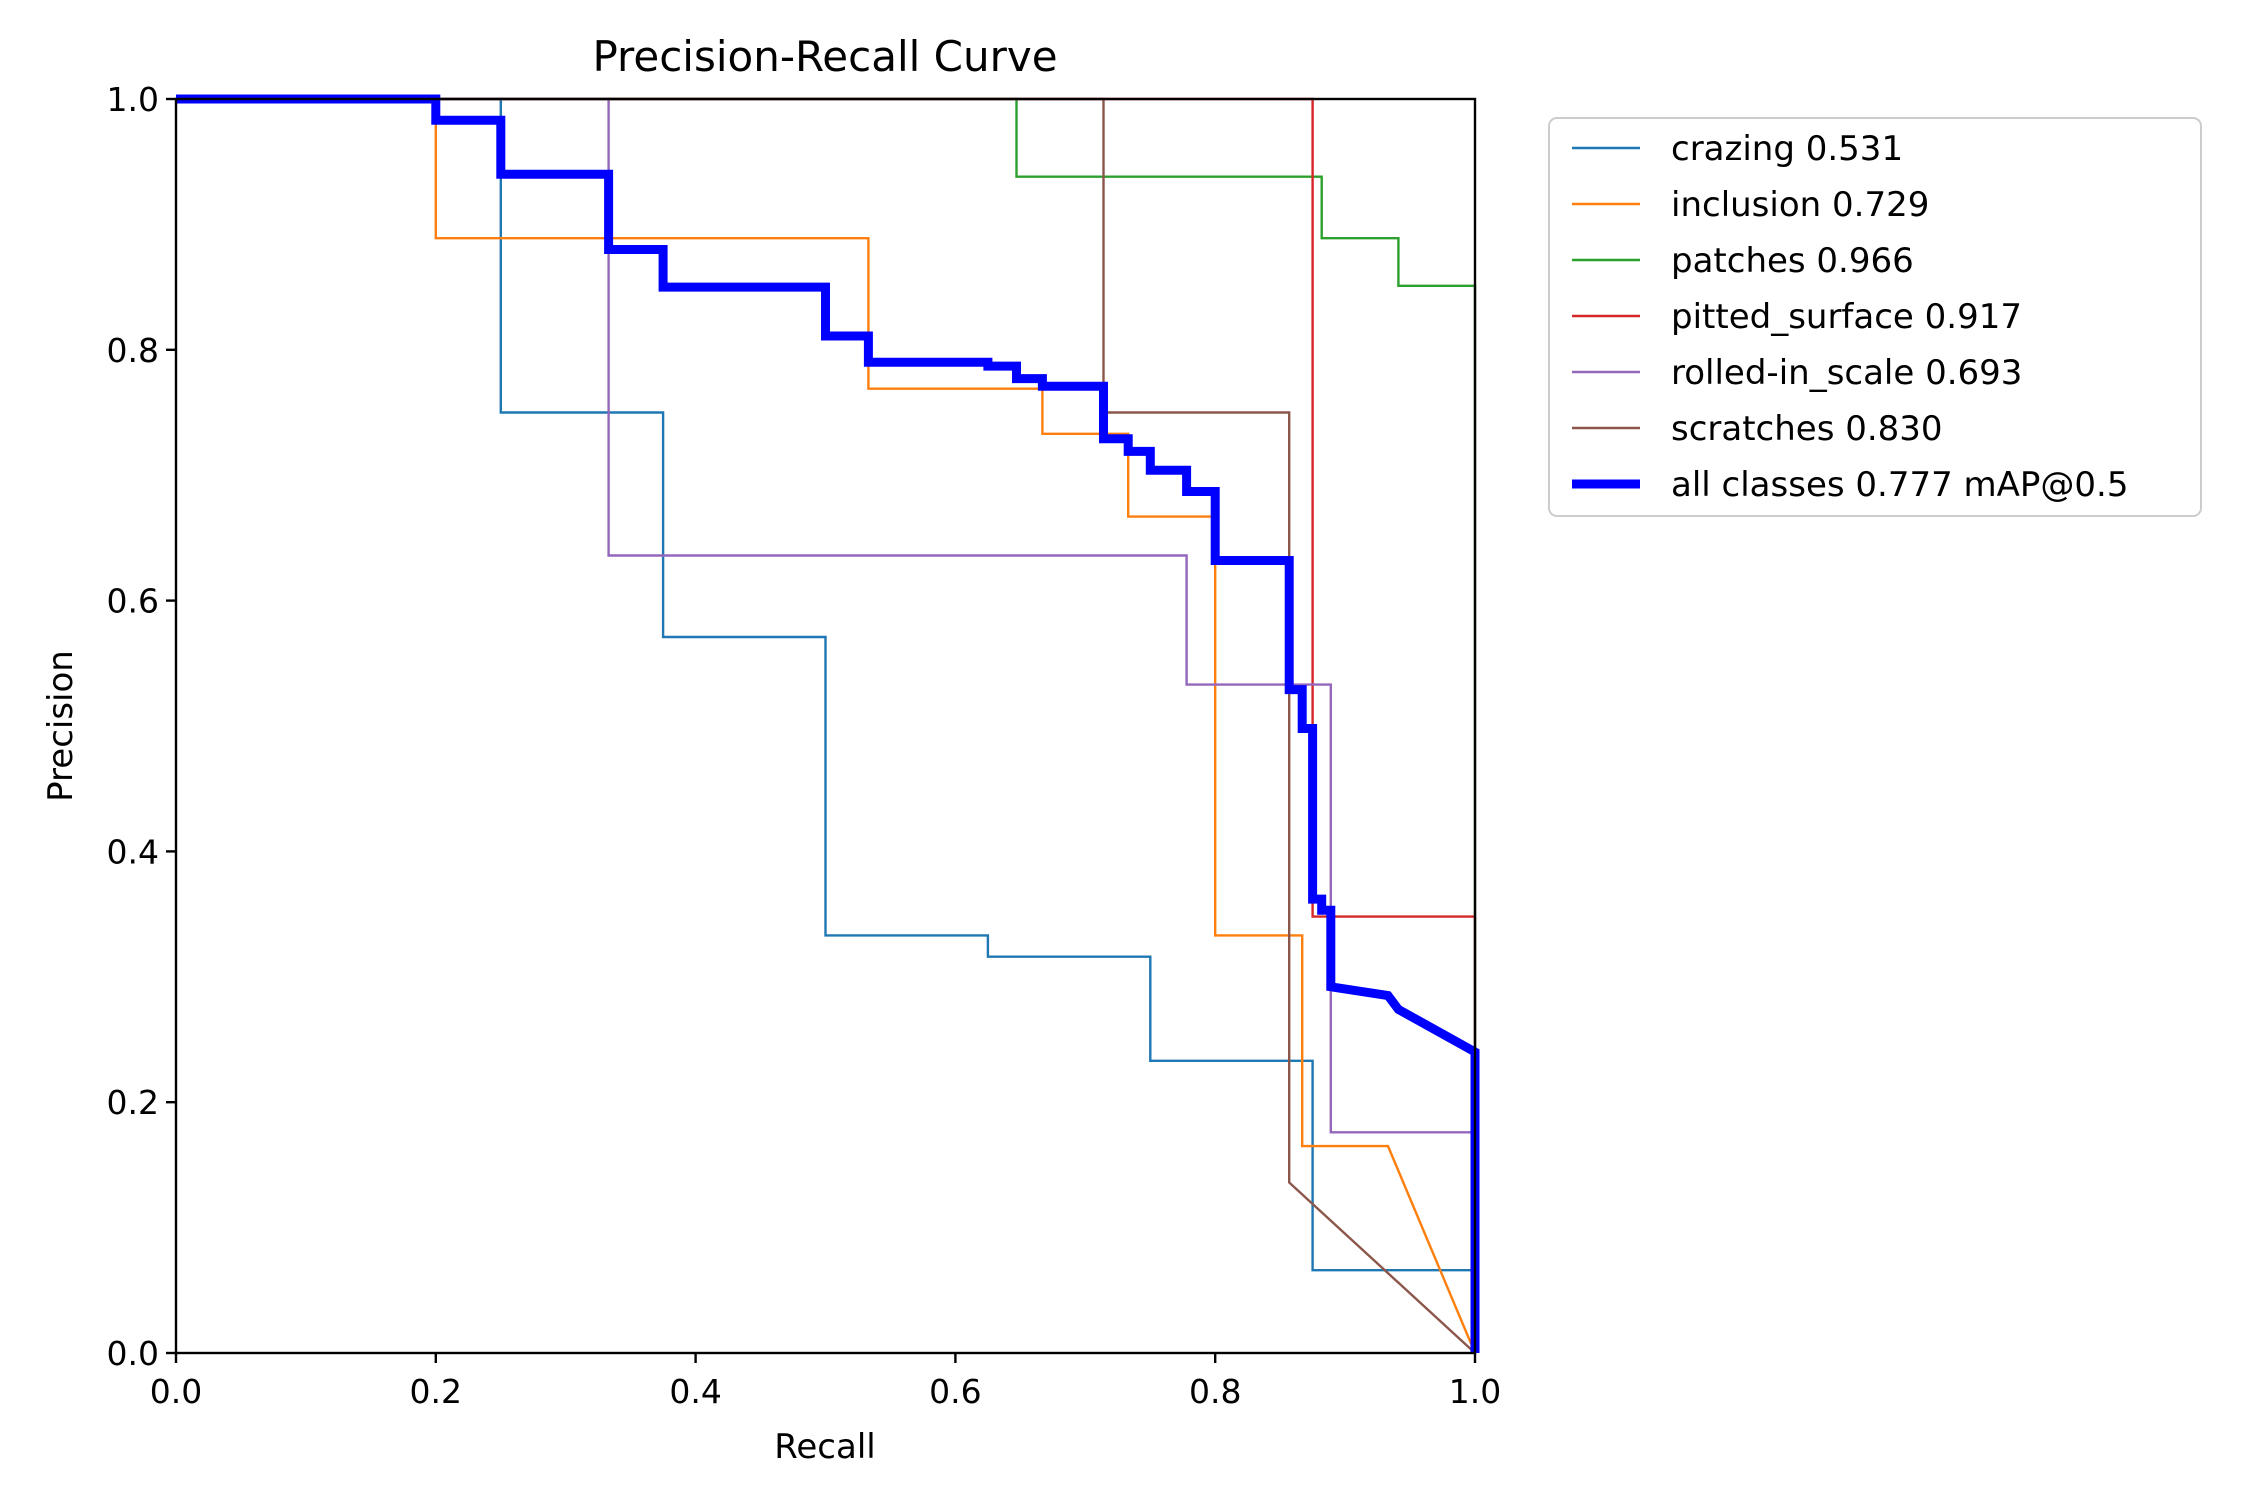  I want to click on x-tick-label: 0.0, so click(176, 1391).